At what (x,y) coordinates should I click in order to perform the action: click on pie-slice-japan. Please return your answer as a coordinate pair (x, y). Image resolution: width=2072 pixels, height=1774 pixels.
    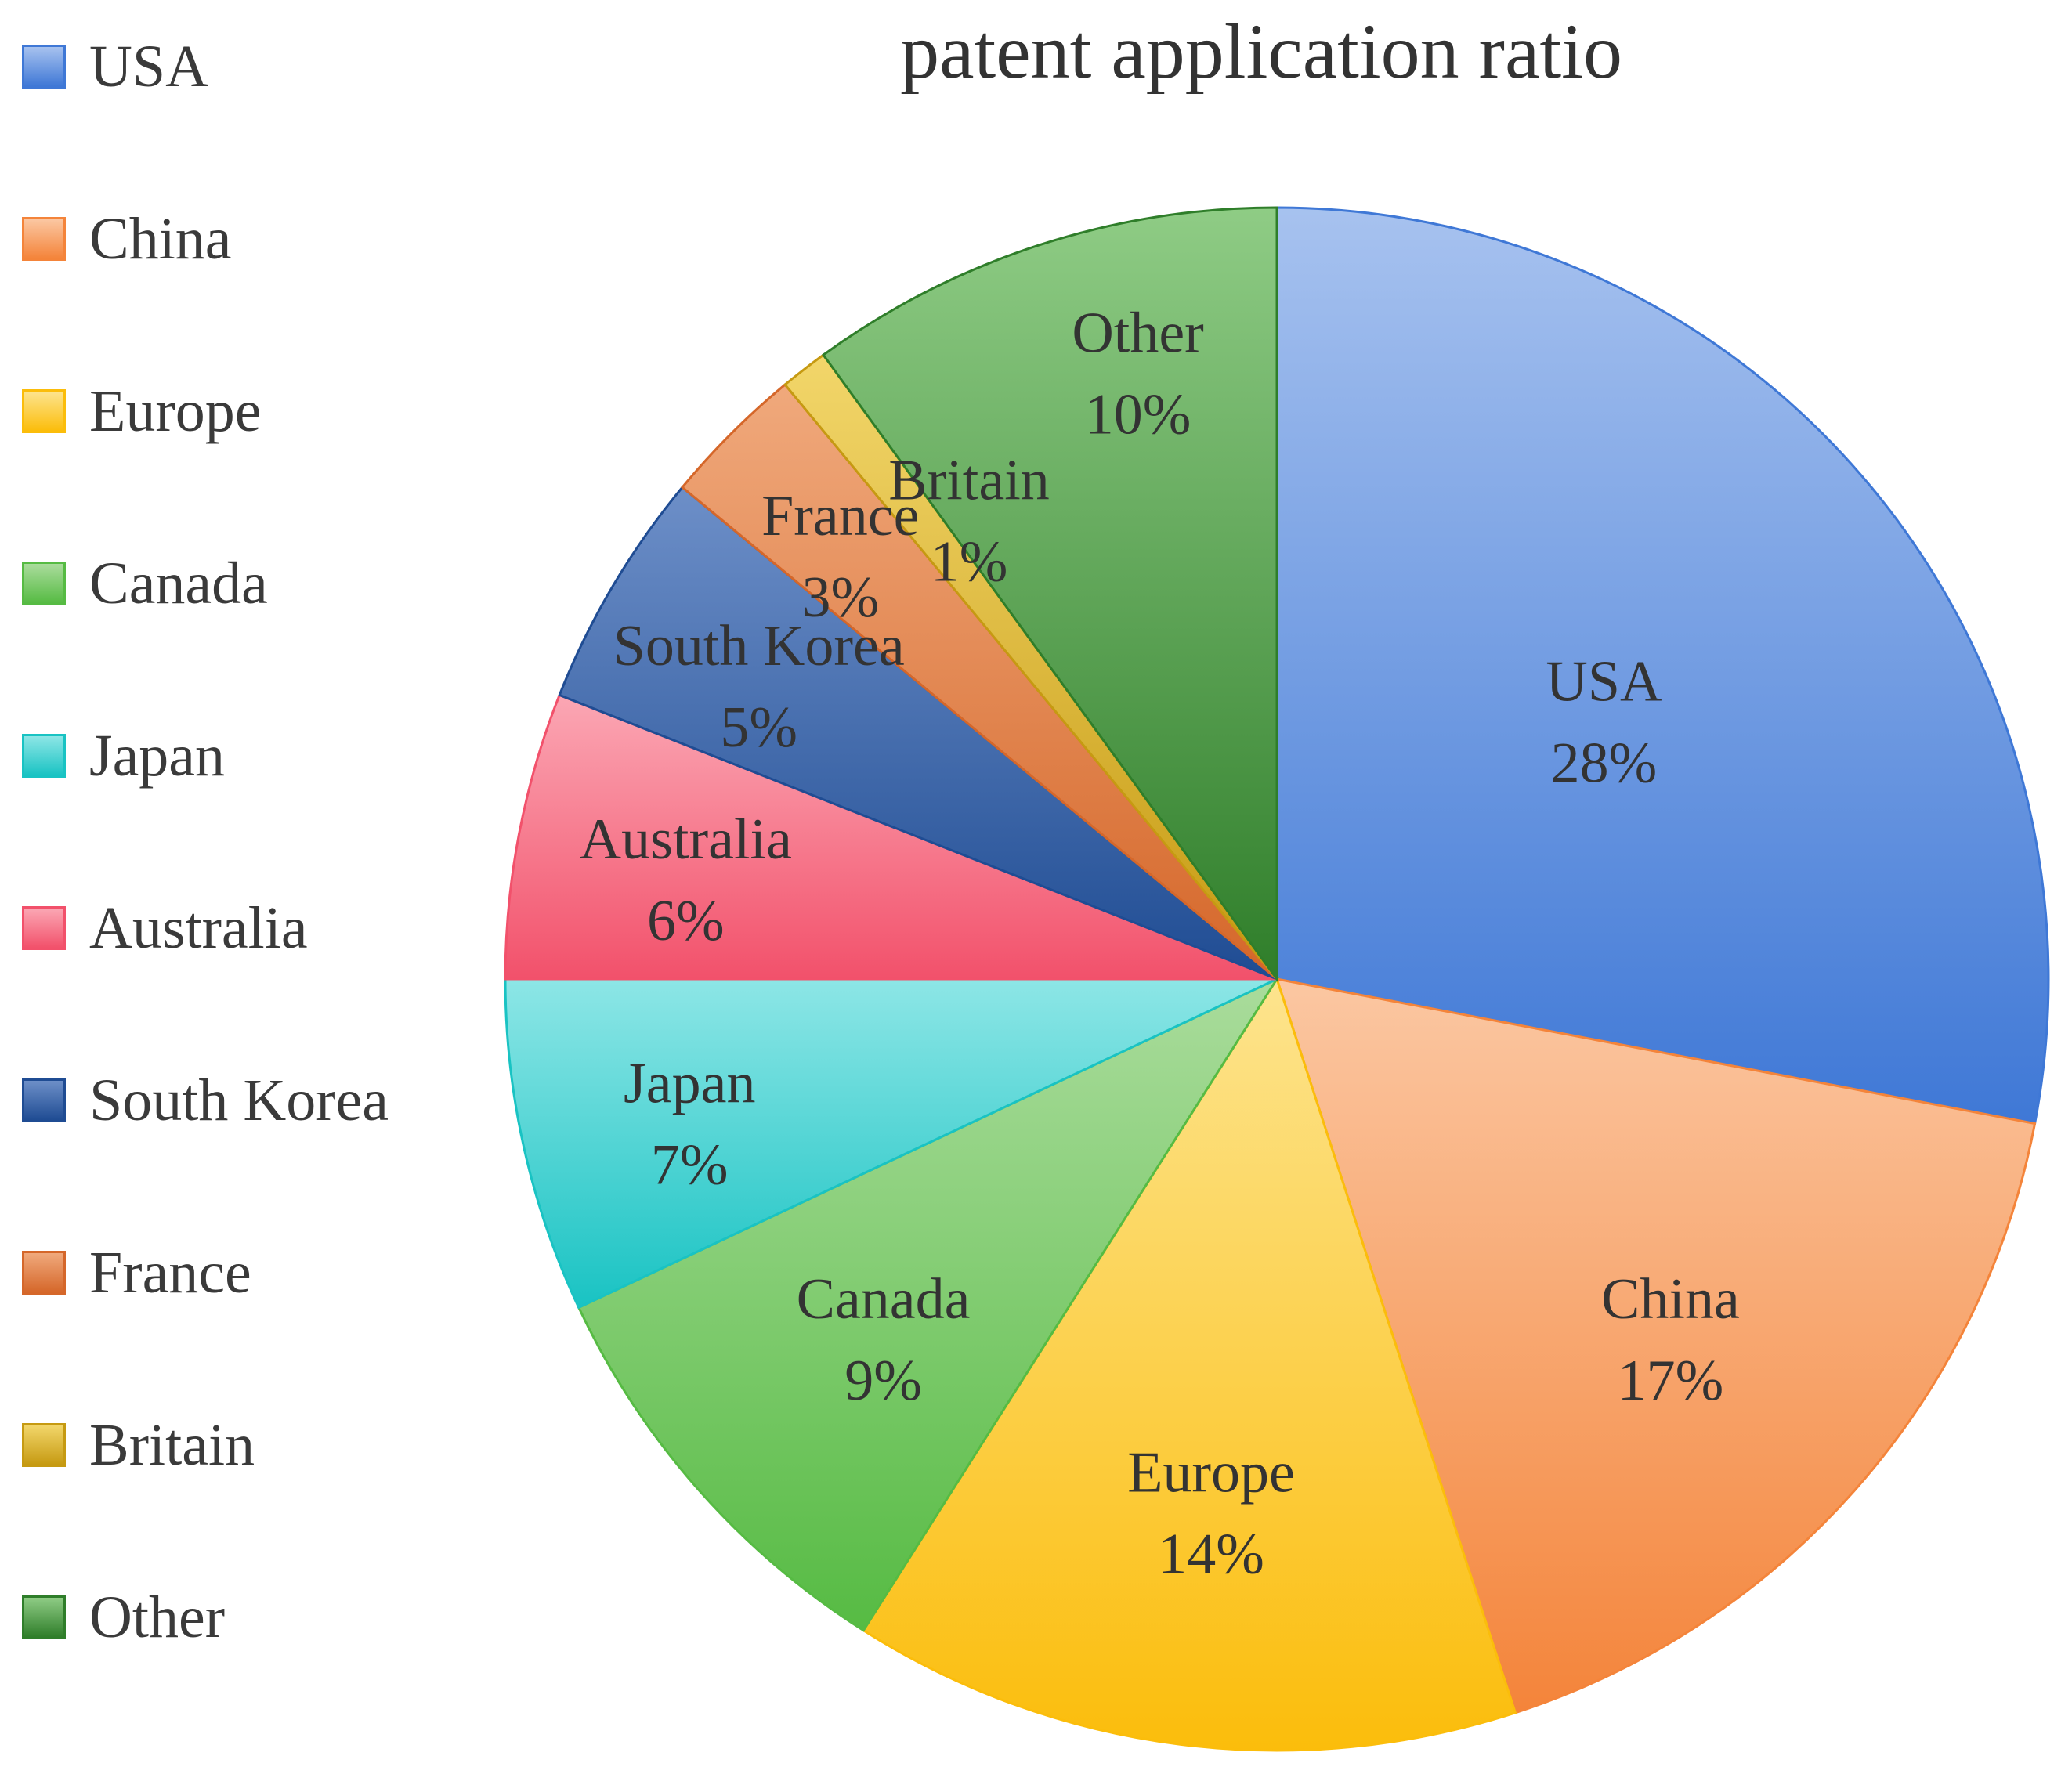
    Looking at the image, I should click on (891, 1143).